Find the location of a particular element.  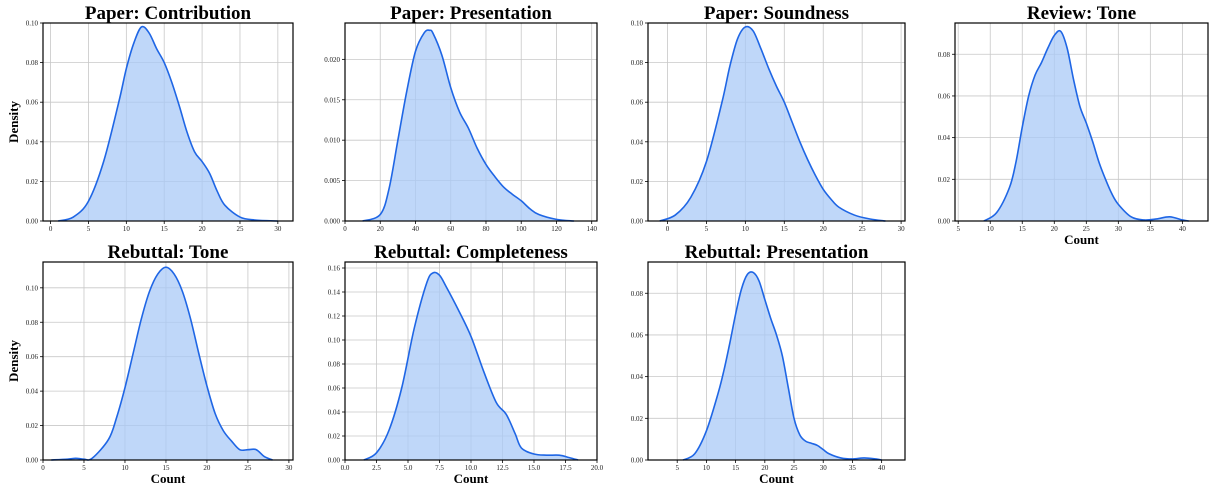

chart-title: Paper: Contribution is located at coordinates (168, 13).